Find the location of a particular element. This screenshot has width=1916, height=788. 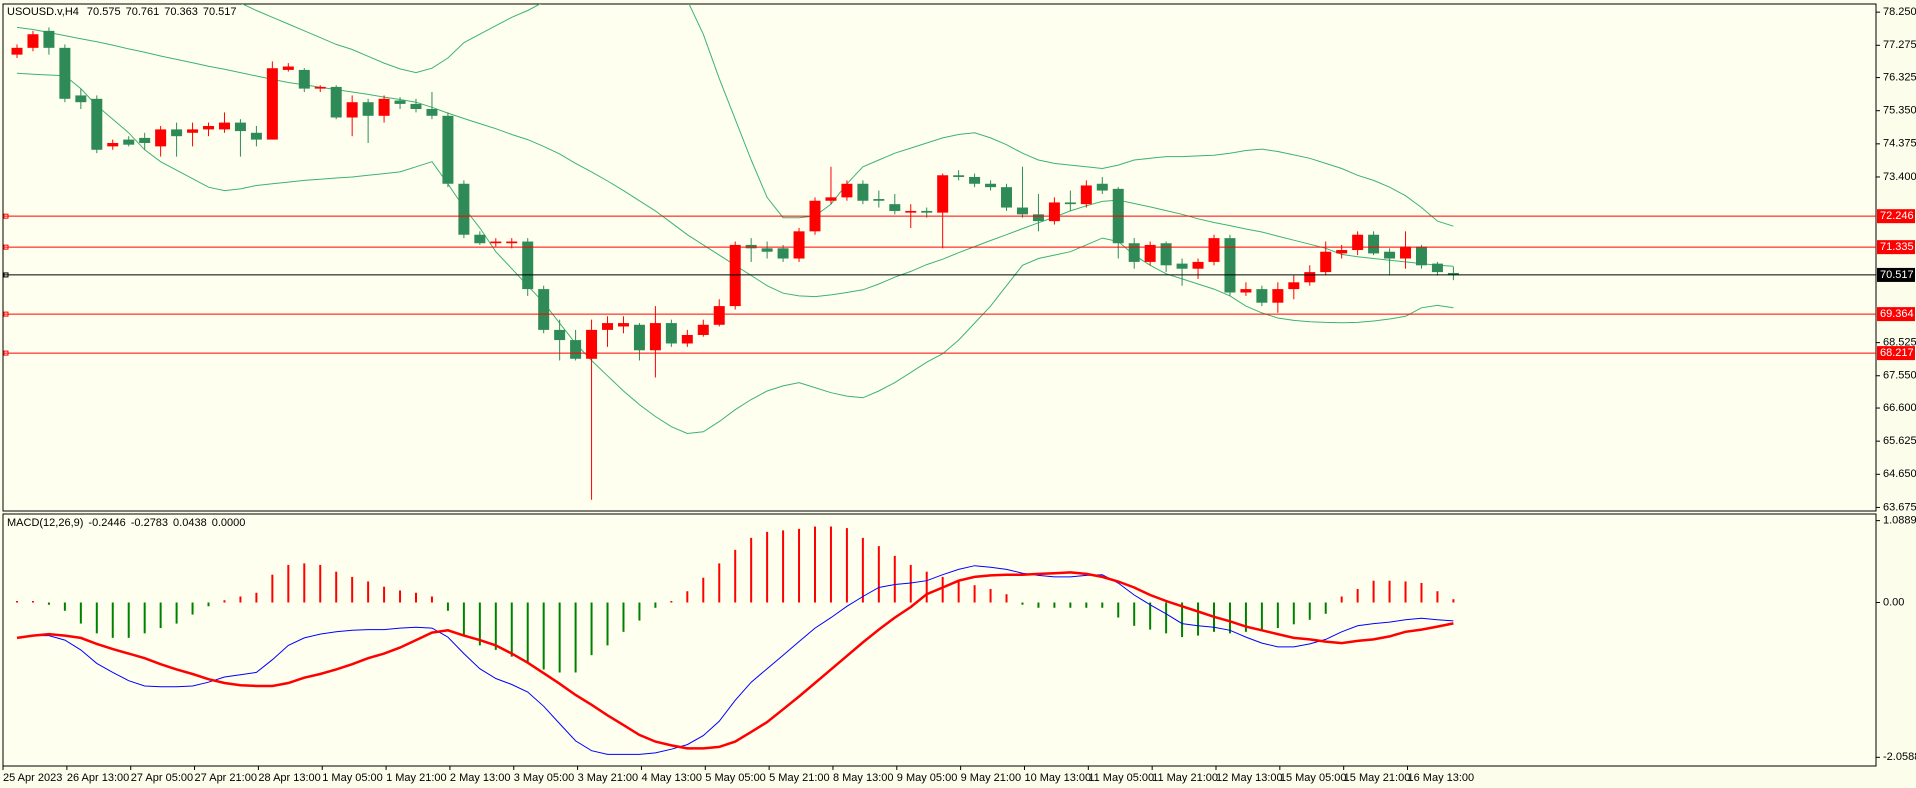

level-line-label: 69.364 is located at coordinates (1897, 314).